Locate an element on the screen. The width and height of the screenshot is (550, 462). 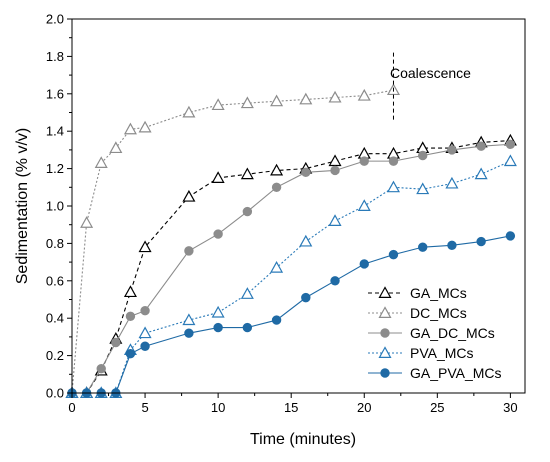
legend-label: GA_MCs is located at coordinates (438, 293).